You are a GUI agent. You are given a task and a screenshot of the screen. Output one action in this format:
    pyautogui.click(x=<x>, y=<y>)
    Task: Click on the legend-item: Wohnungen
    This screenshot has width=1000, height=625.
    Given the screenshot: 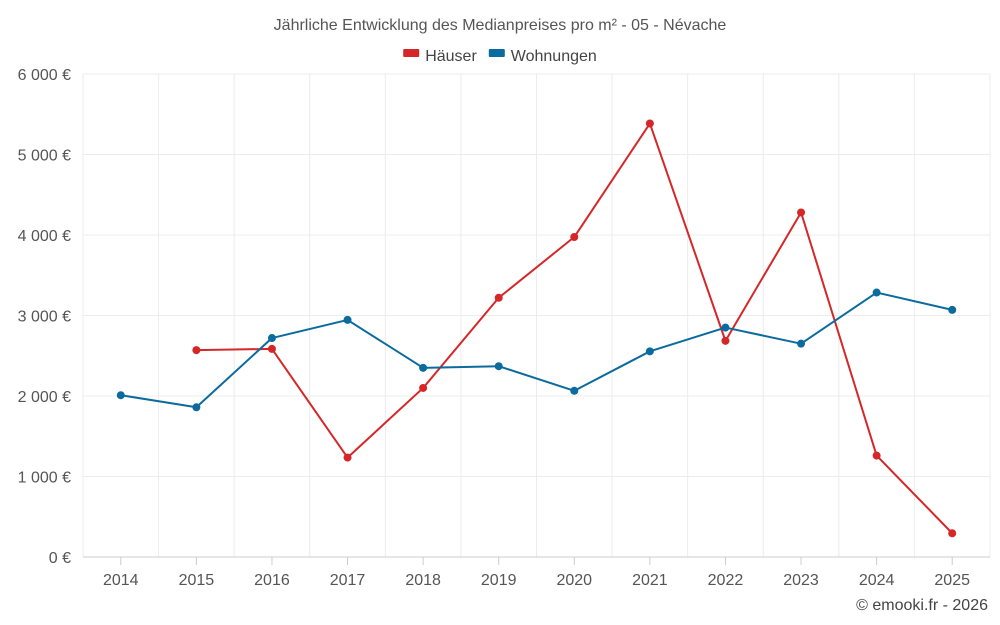 What is the action you would take?
    pyautogui.click(x=542, y=56)
    